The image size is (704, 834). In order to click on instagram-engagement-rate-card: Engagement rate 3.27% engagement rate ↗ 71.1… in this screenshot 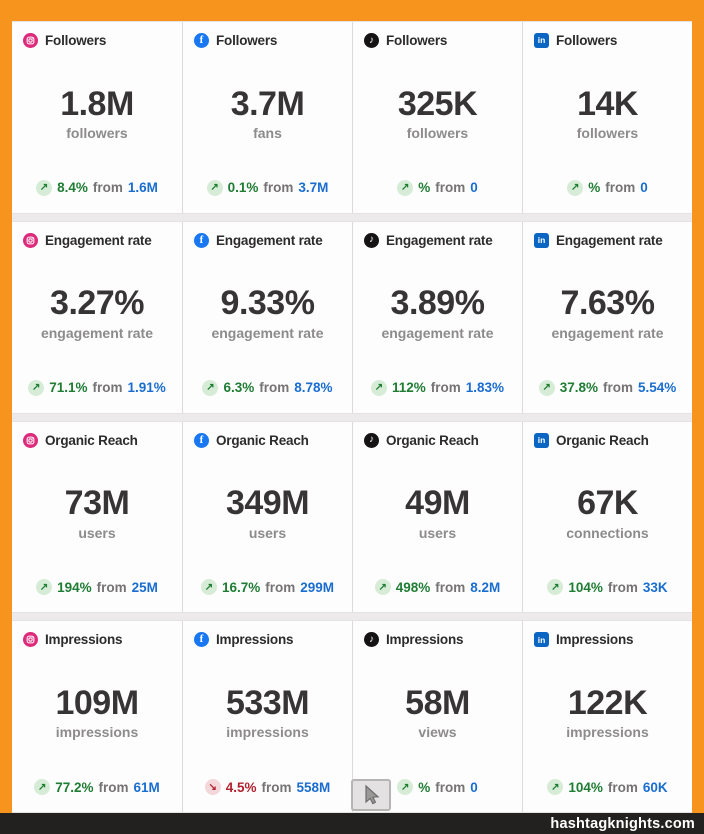, I will do `click(97, 317)`.